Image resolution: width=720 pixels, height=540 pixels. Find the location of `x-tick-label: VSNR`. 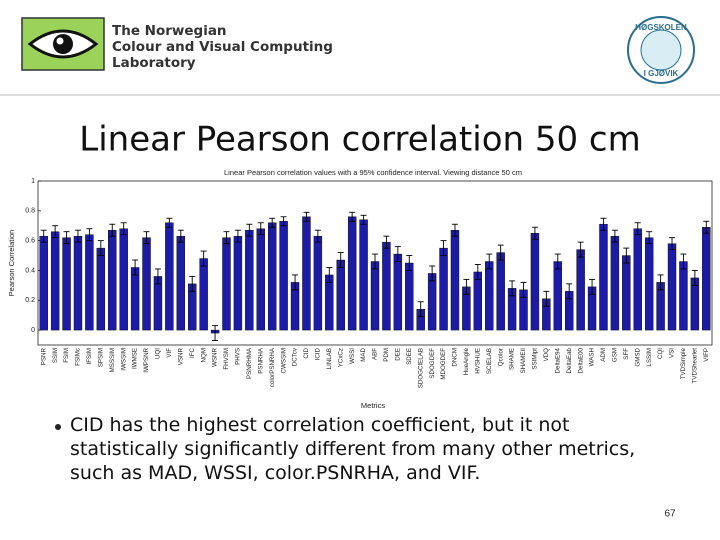

x-tick-label: VSNR is located at coordinates (180, 356).